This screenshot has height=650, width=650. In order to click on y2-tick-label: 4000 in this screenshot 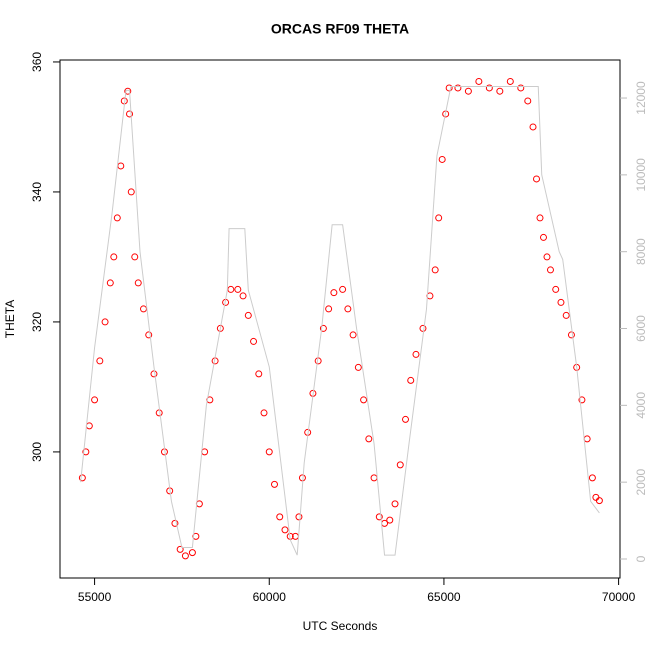, I will do `click(641, 405)`.